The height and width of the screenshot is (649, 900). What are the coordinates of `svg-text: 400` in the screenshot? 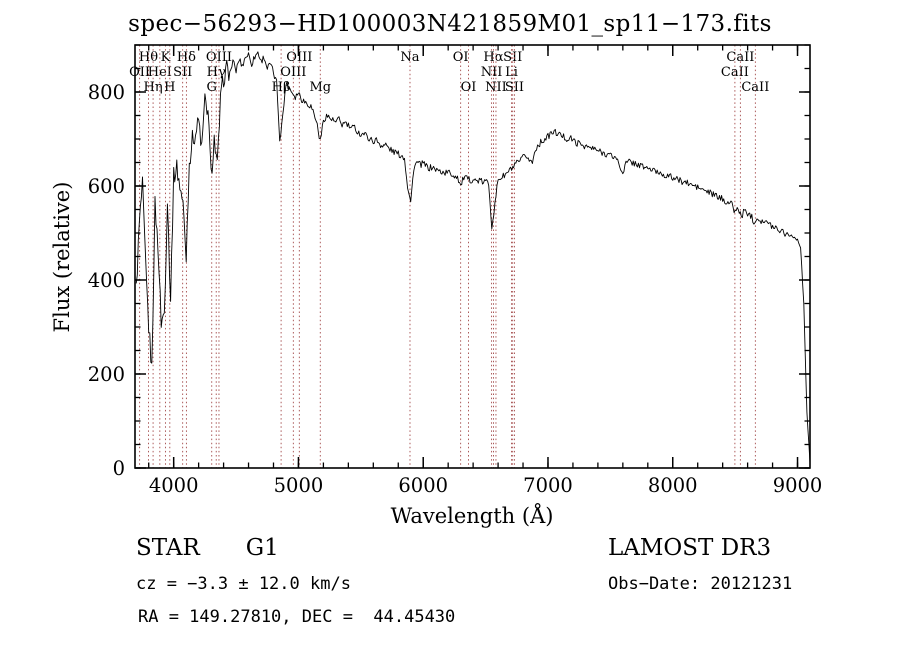 It's located at (106, 280).